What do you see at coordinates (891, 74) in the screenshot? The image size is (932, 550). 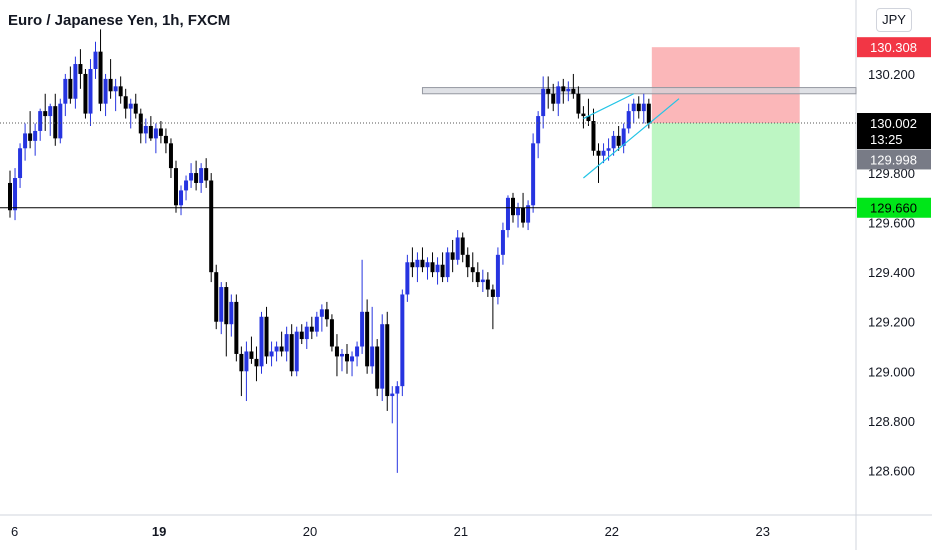 I see `y-tick-label: 130.200` at bounding box center [891, 74].